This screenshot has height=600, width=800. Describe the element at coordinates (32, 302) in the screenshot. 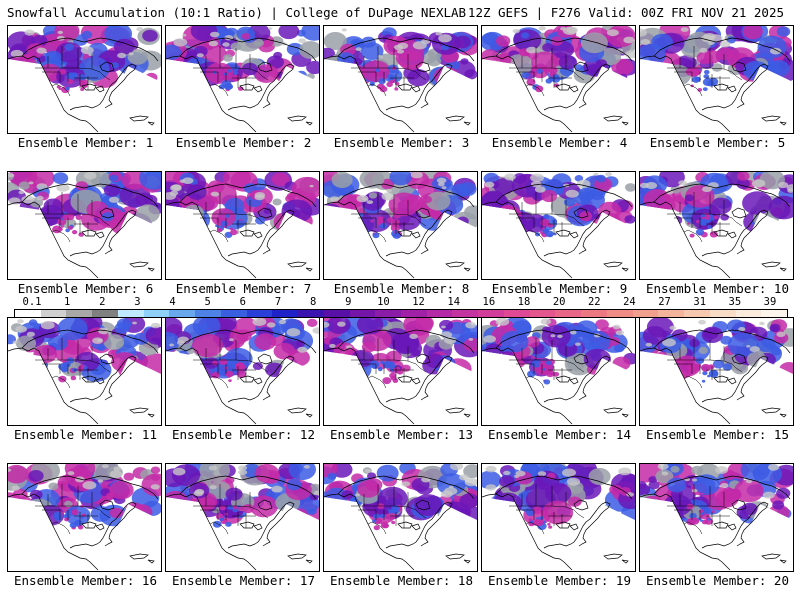

I see `legend-tick-label: 0.1` at that location.